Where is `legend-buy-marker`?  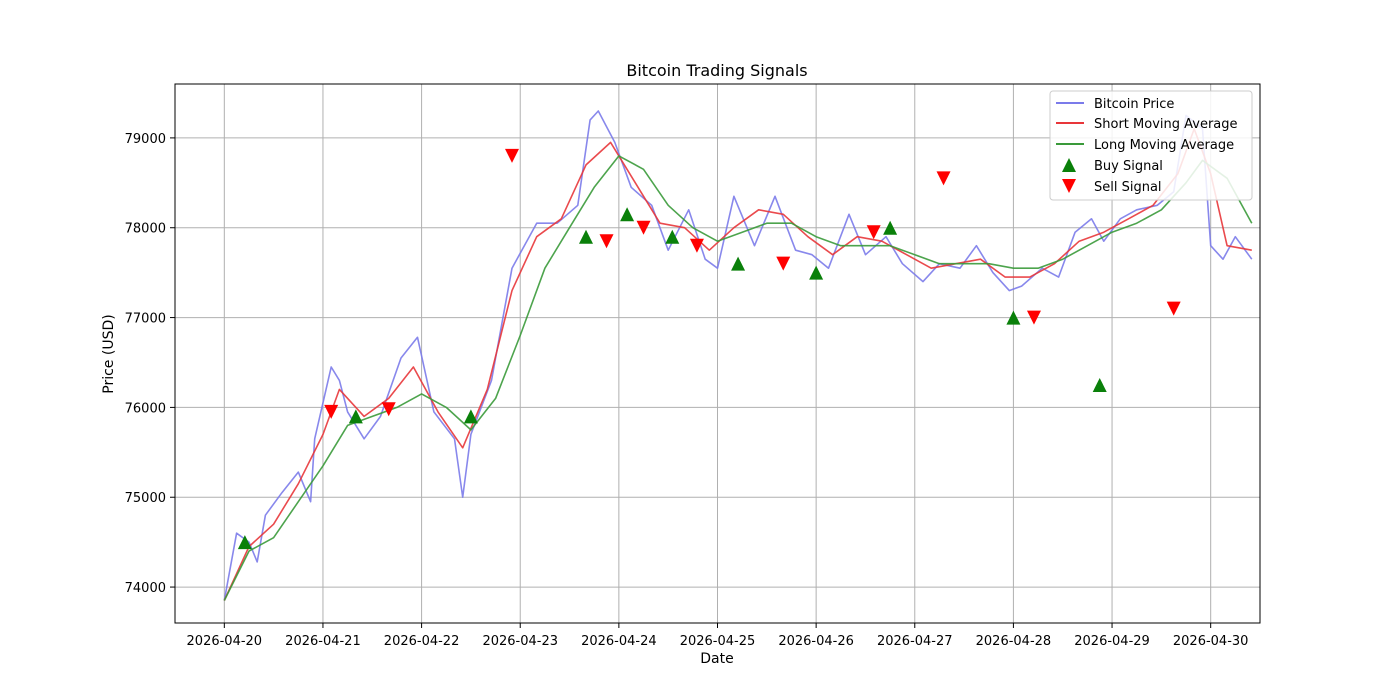 legend-buy-marker is located at coordinates (1069, 165).